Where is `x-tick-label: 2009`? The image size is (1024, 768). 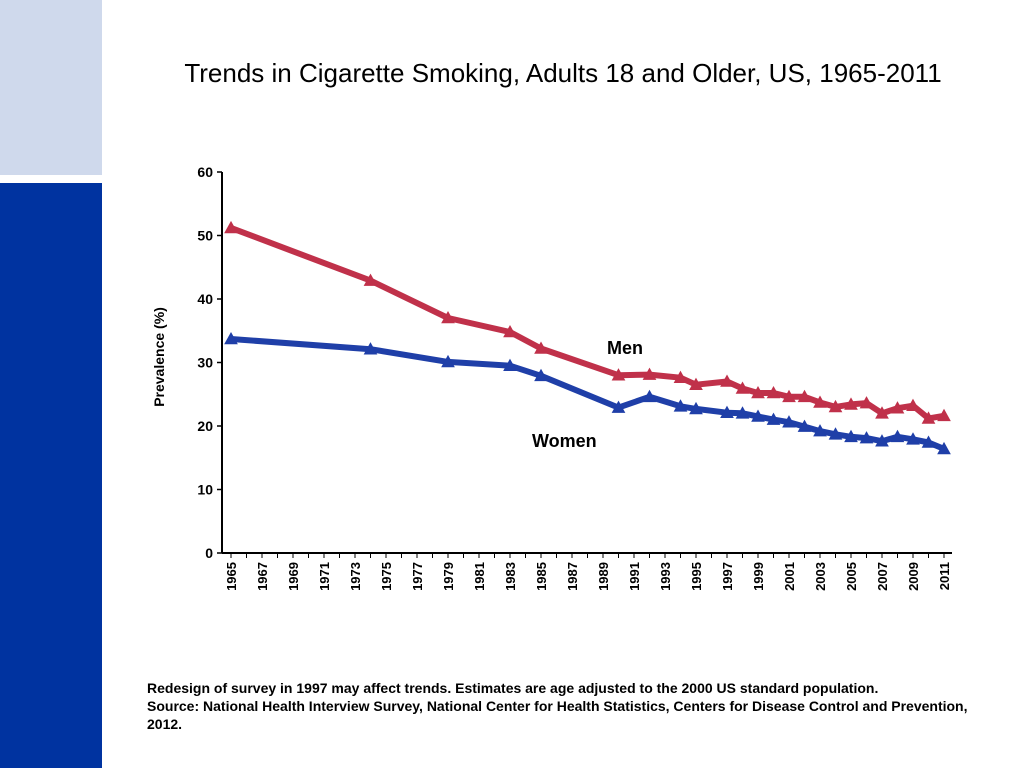 x-tick-label: 2009 is located at coordinates (913, 576).